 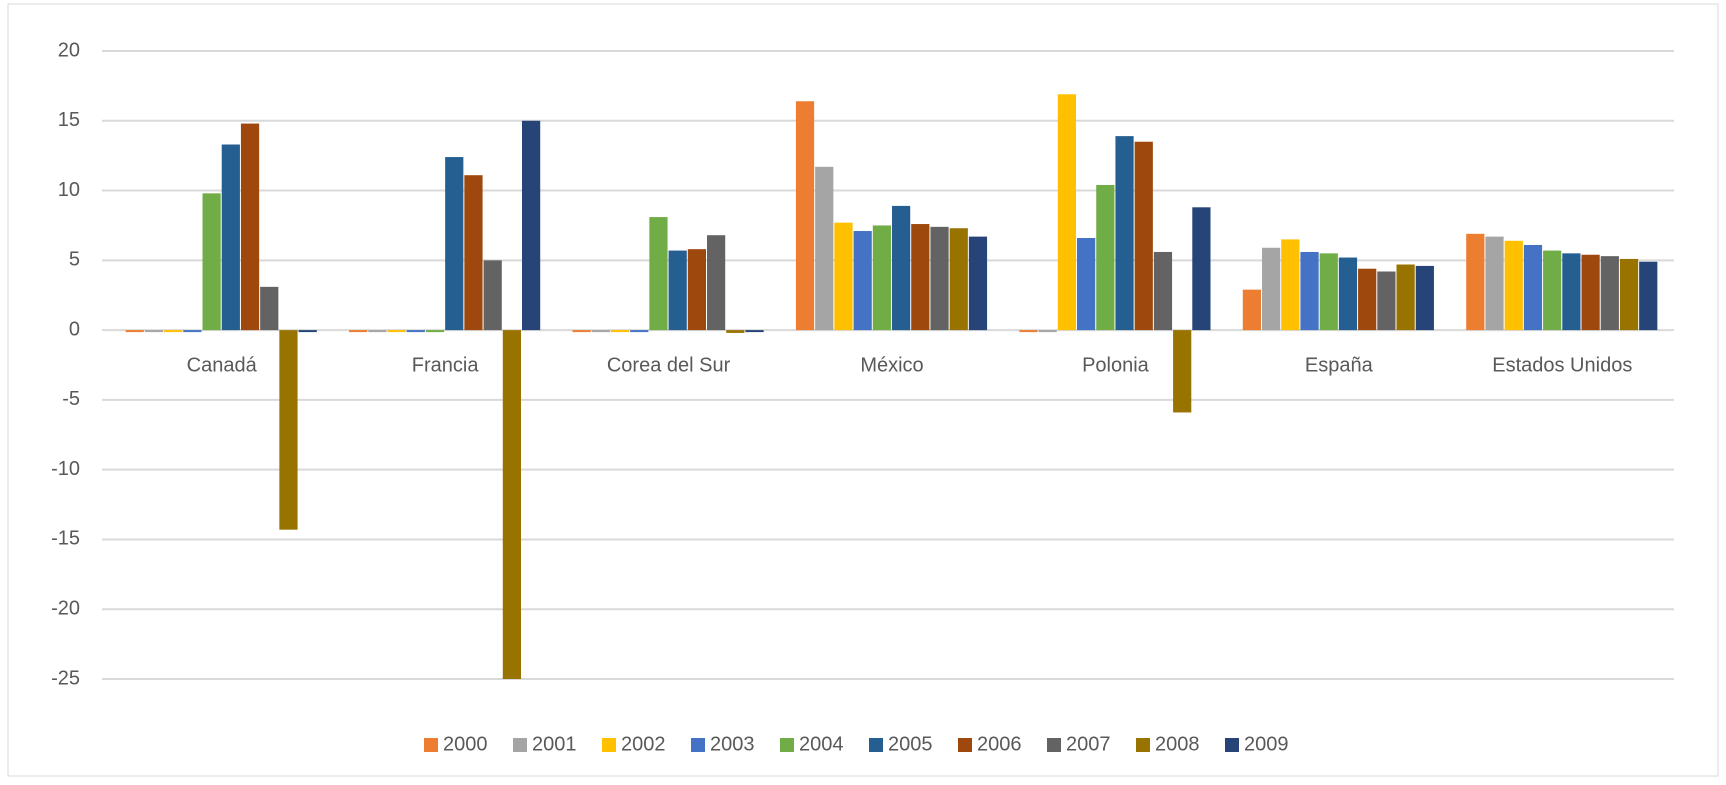 What do you see at coordinates (1116, 365) in the screenshot?
I see `x-tick-label: Polonia` at bounding box center [1116, 365].